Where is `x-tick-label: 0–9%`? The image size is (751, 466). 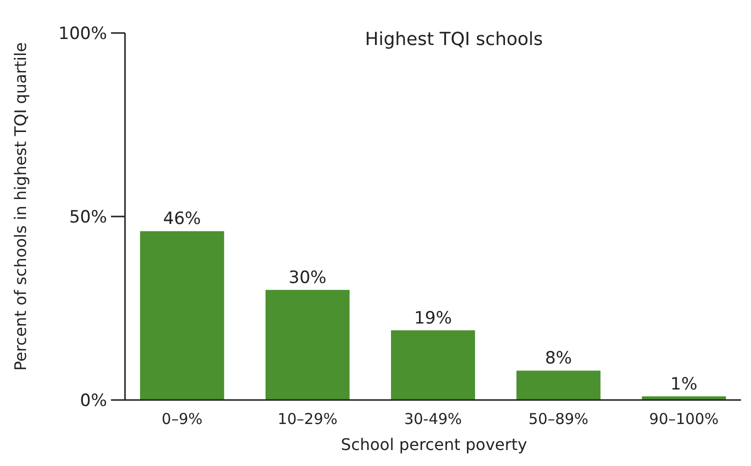
x-tick-label: 0–9% is located at coordinates (182, 419).